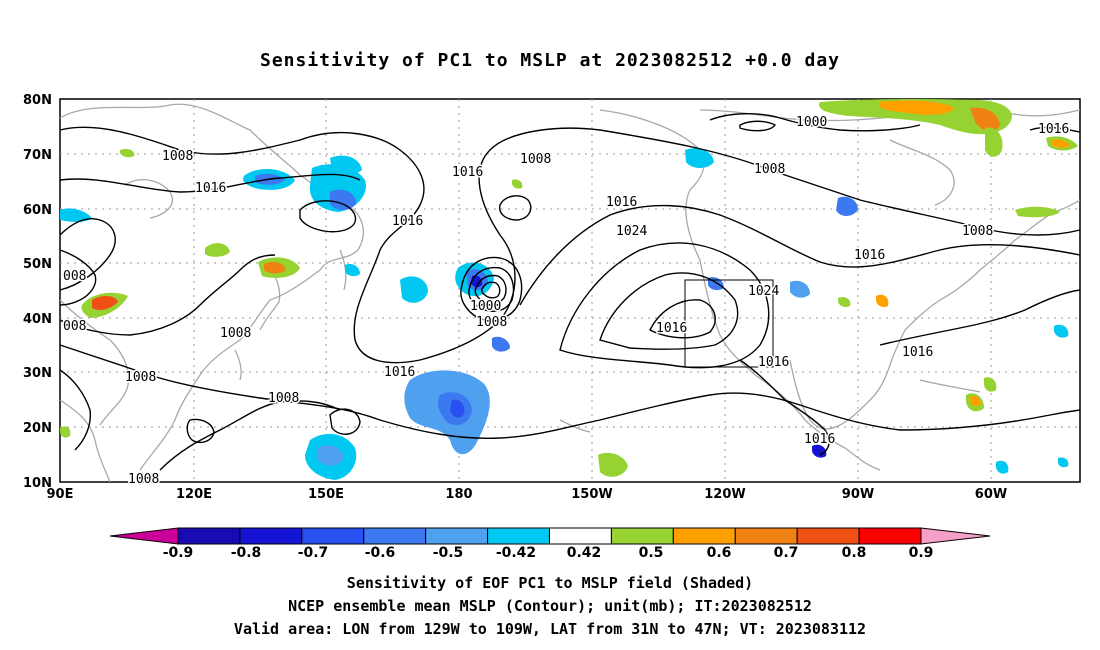 The image size is (1100, 650). I want to click on lon-label: 120E, so click(194, 494).